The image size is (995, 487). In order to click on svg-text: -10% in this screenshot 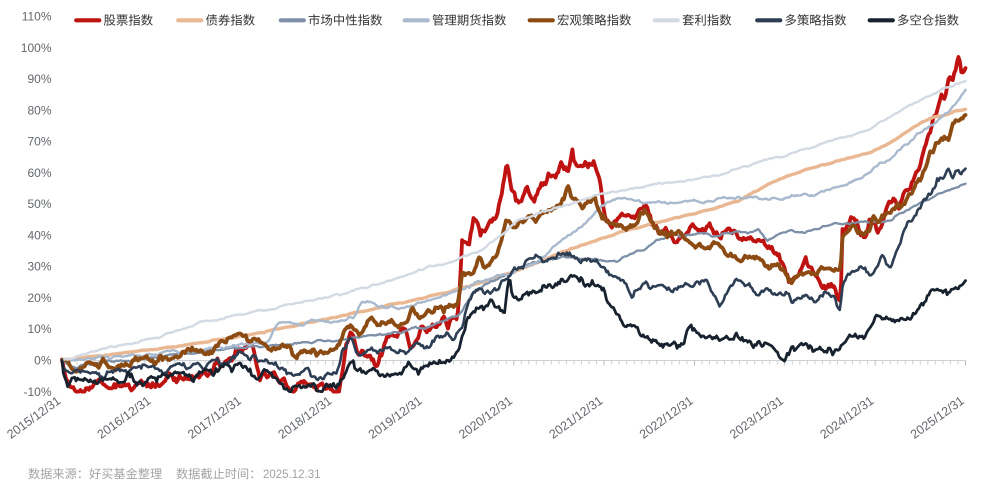, I will do `click(37, 392)`.